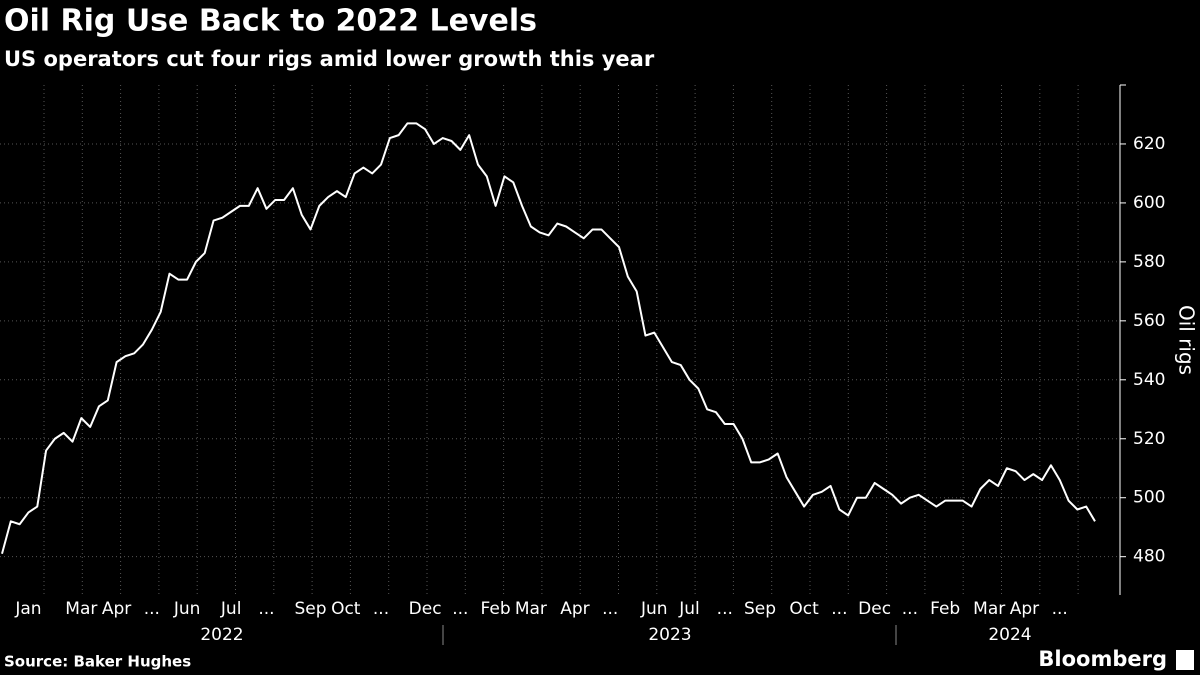 This screenshot has width=1200, height=675. Describe the element at coordinates (1149, 144) in the screenshot. I see `y-tick-label: 620` at that location.